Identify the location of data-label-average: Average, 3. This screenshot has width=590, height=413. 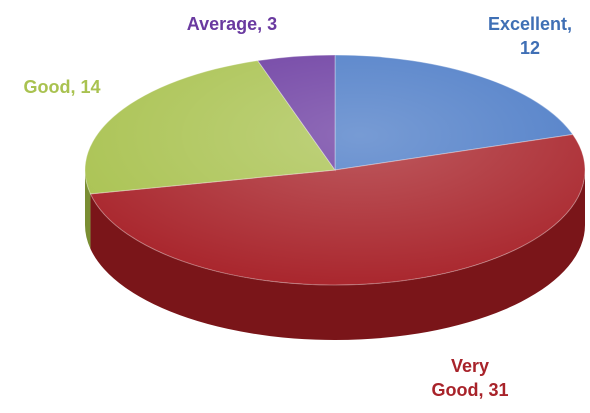
(232, 24).